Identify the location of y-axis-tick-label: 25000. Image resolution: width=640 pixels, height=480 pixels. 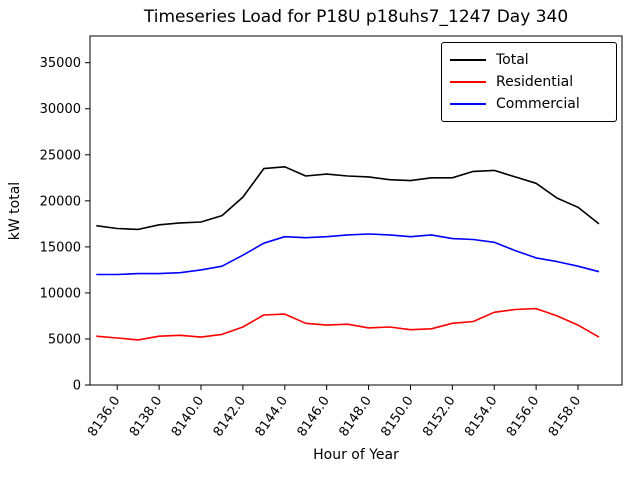
(60, 155).